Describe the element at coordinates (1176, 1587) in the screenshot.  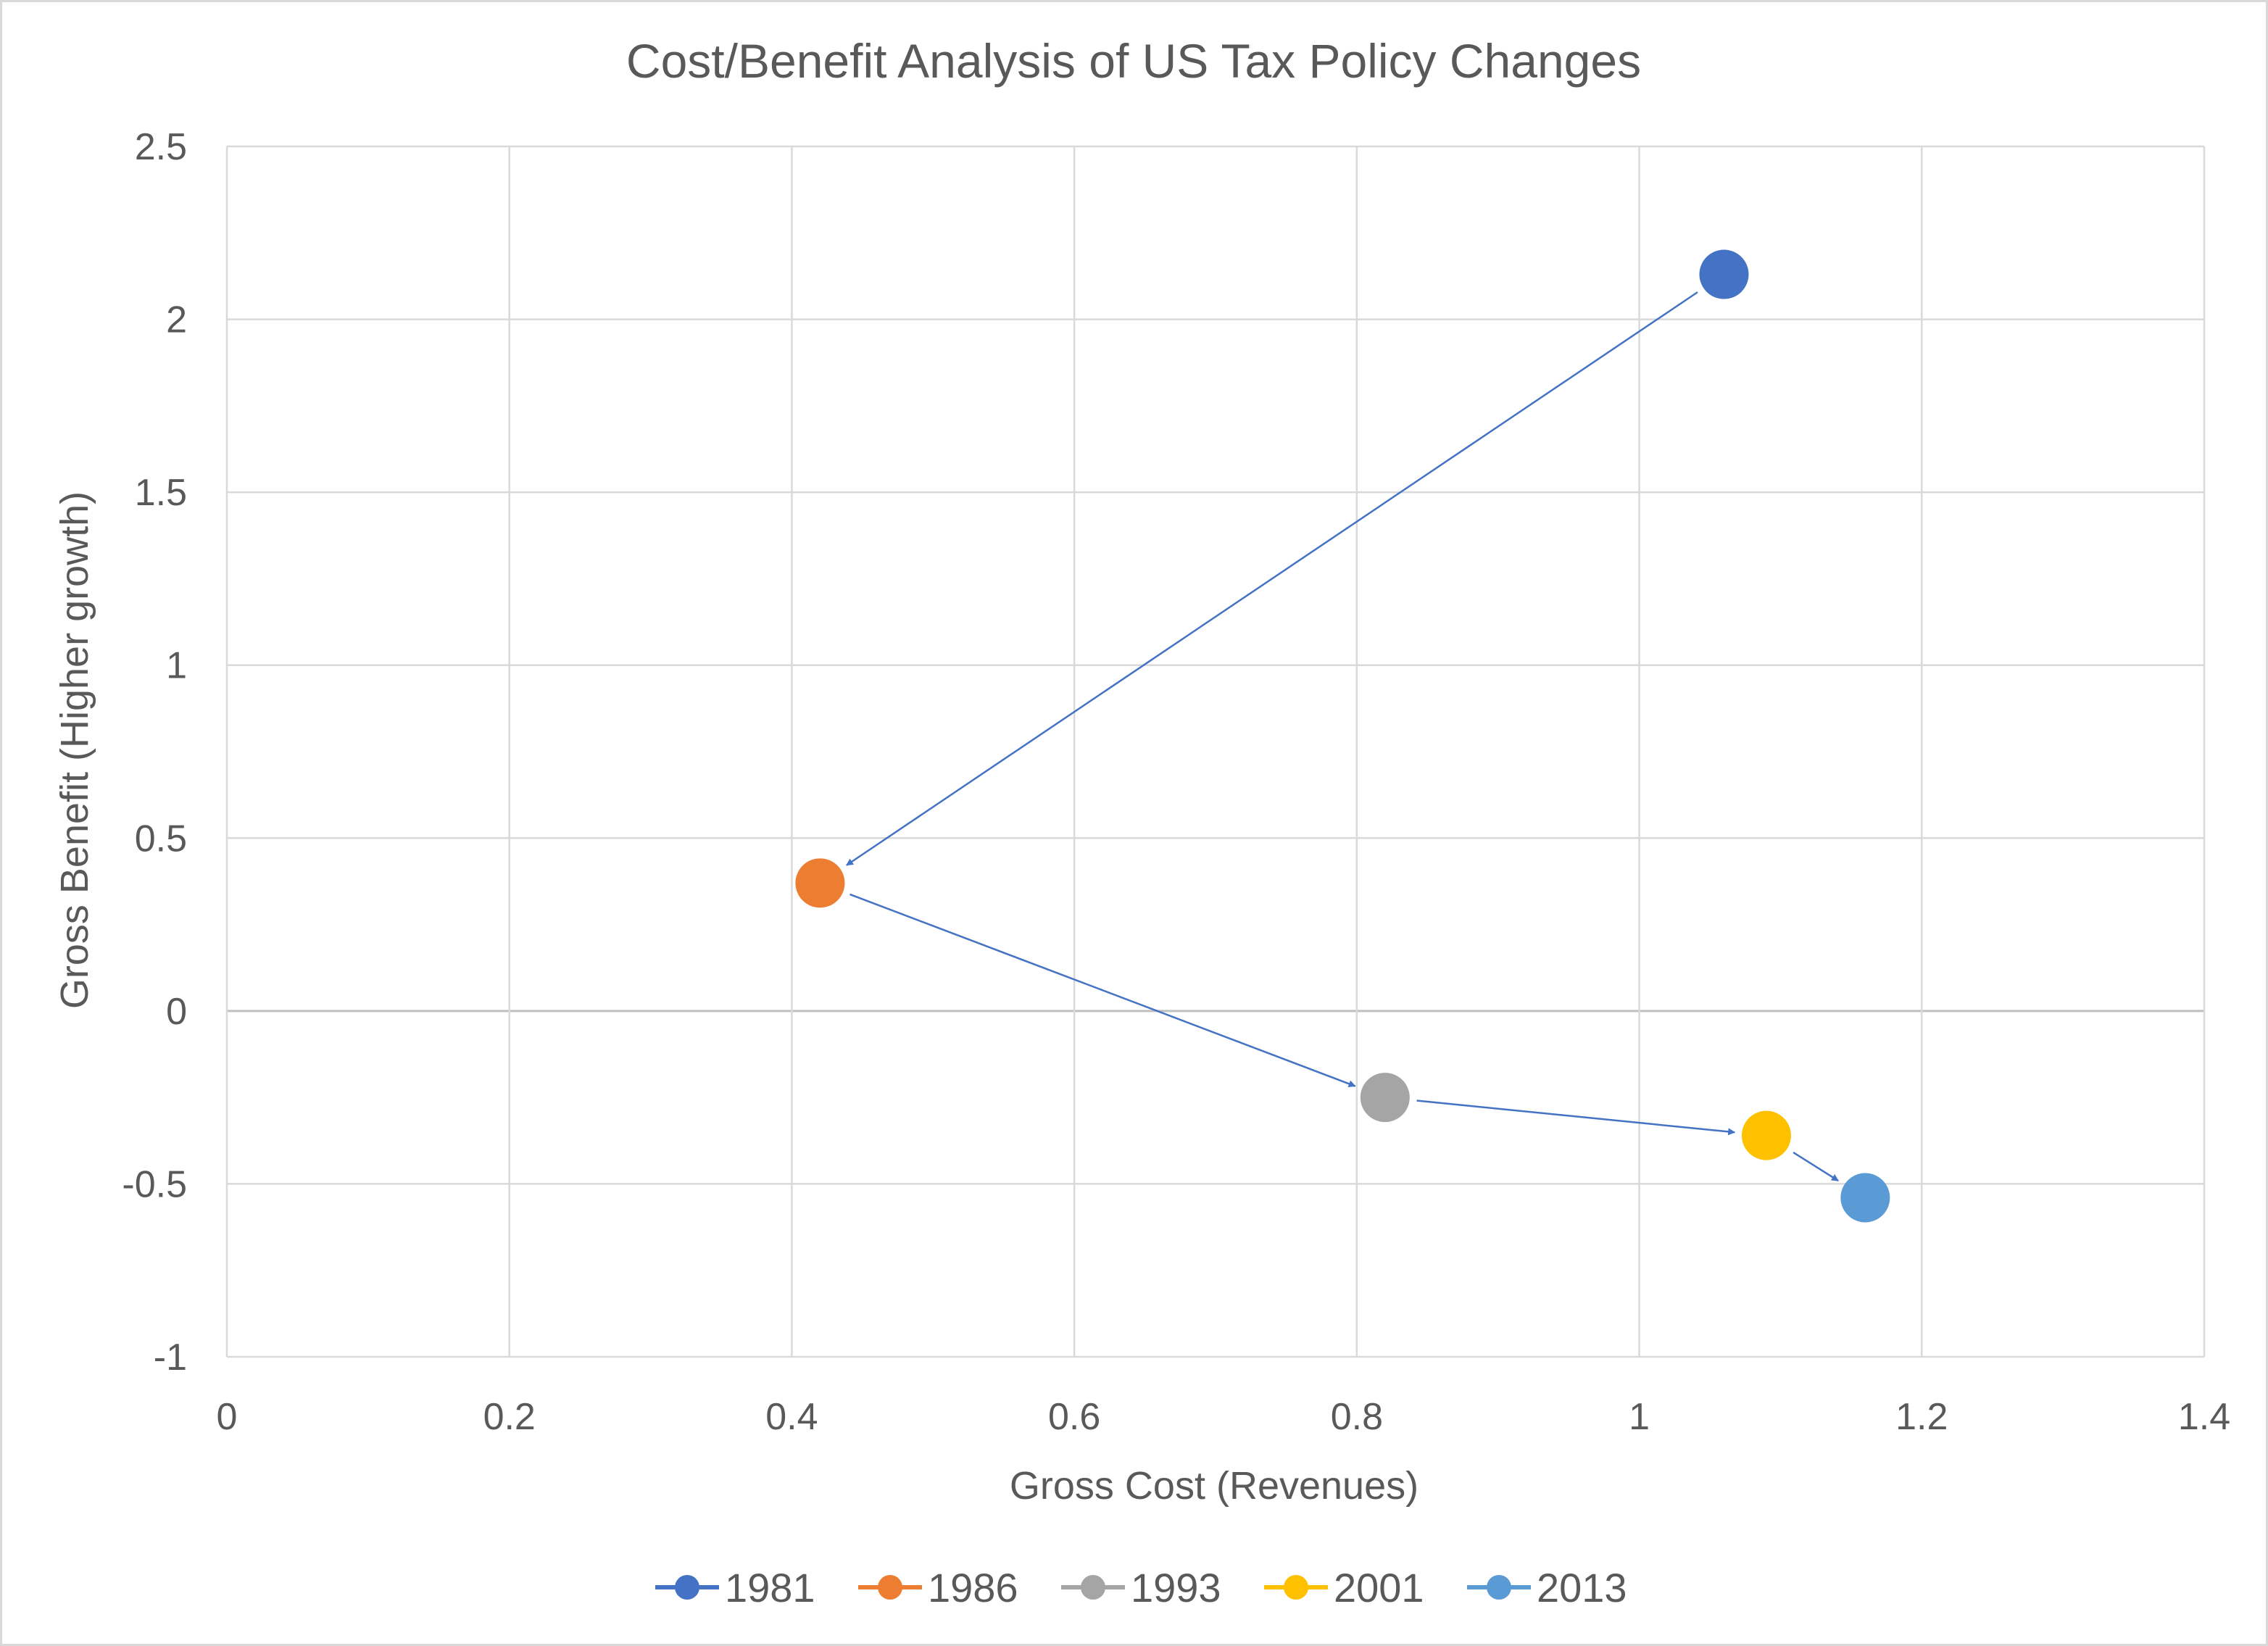
I see `legend-label: 1993` at that location.